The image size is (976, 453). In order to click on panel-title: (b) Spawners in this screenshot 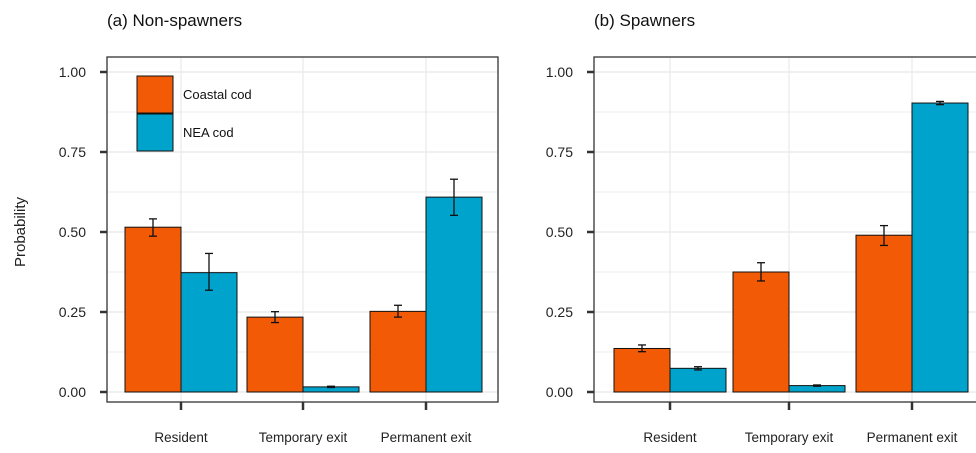, I will do `click(644, 20)`.